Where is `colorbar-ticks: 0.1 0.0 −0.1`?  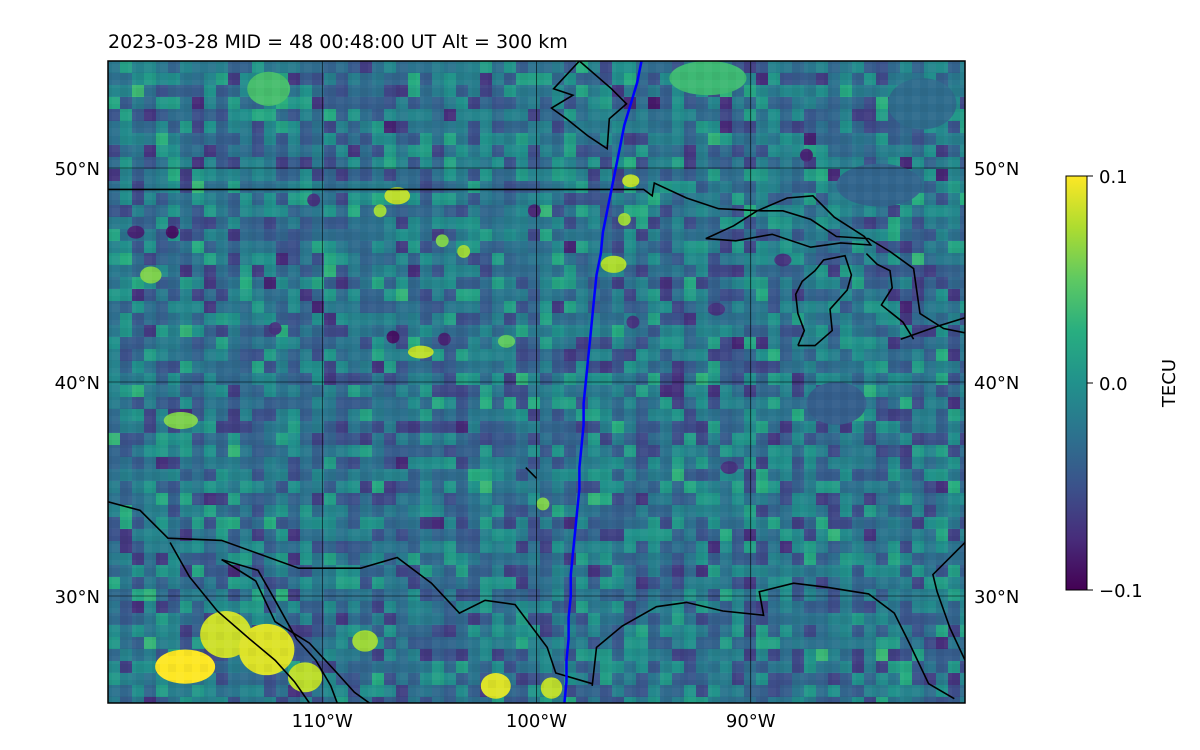 colorbar-ticks: 0.1 0.0 −0.1 is located at coordinates (1115, 384).